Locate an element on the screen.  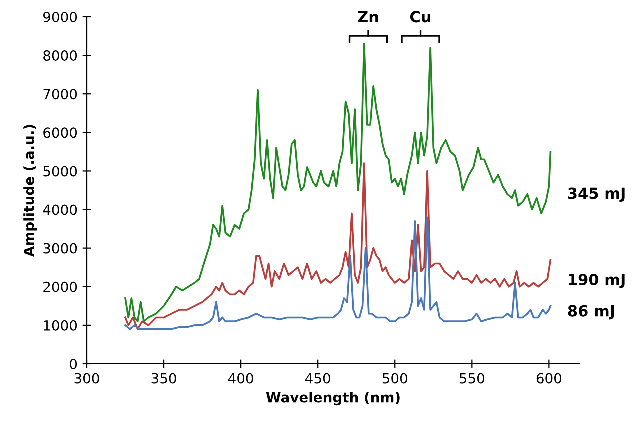
y-tick-label: 5000 is located at coordinates (61, 171).